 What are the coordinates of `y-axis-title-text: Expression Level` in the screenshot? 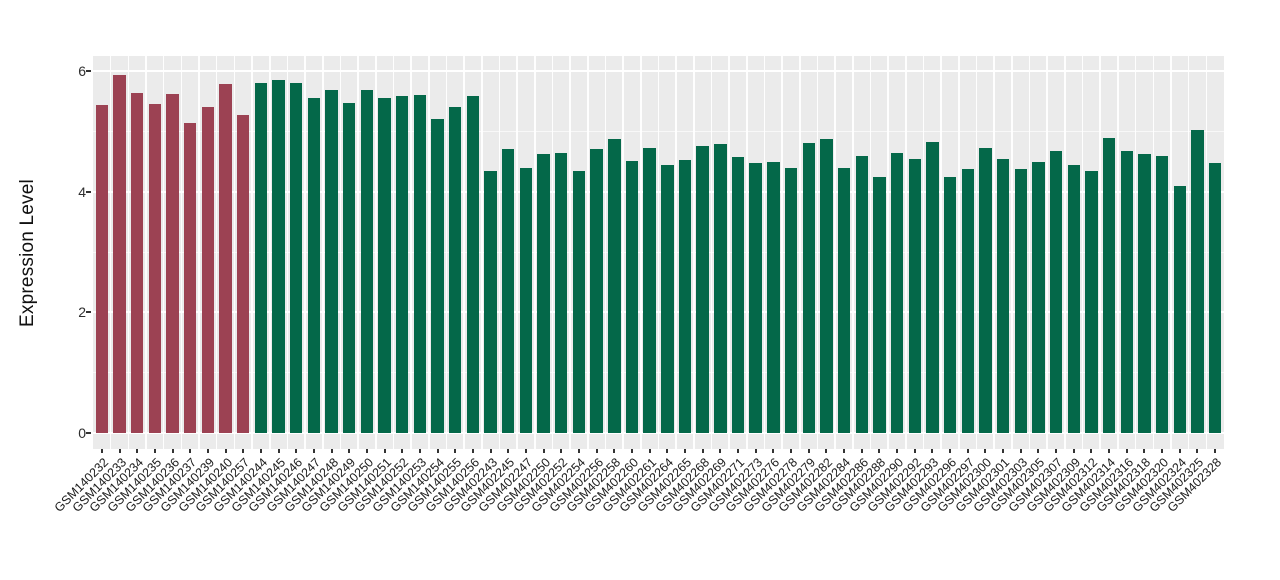 It's located at (28, 252).